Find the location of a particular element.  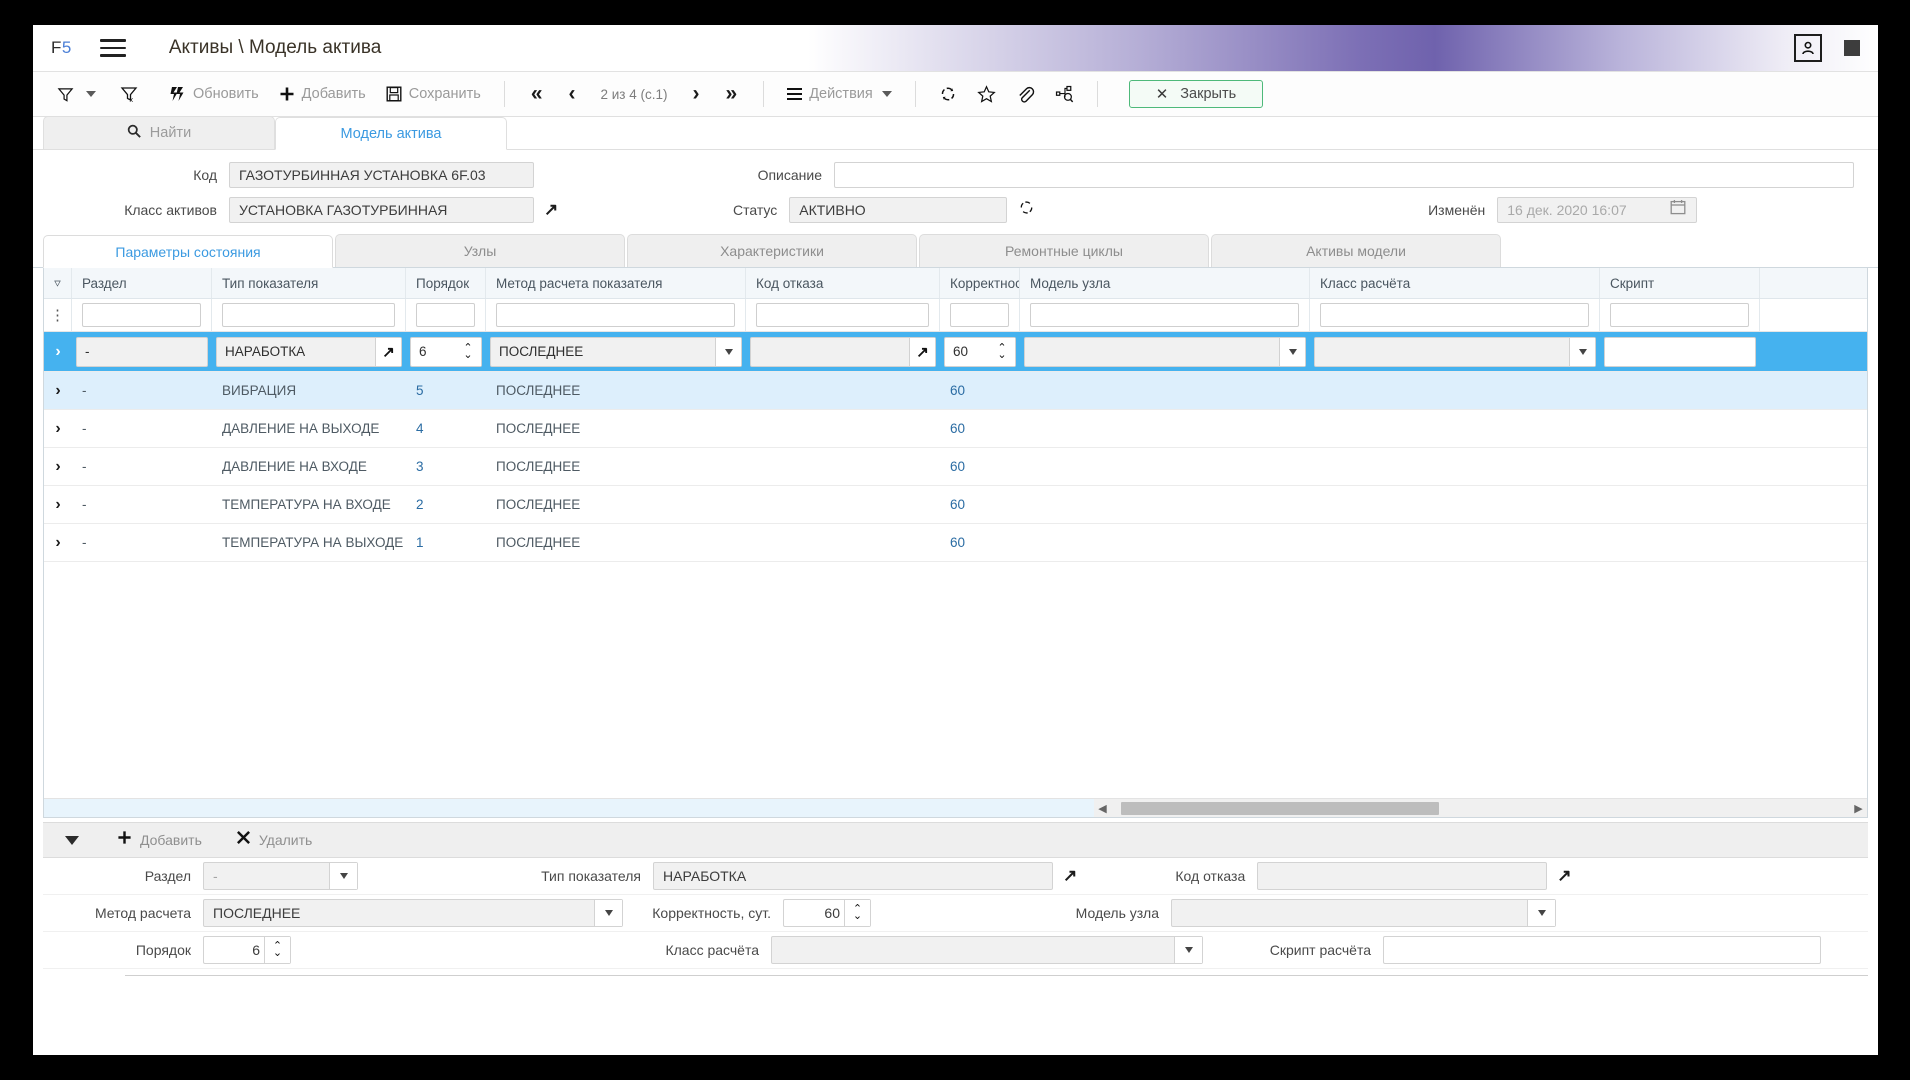

last-page-button: » is located at coordinates (731, 93).